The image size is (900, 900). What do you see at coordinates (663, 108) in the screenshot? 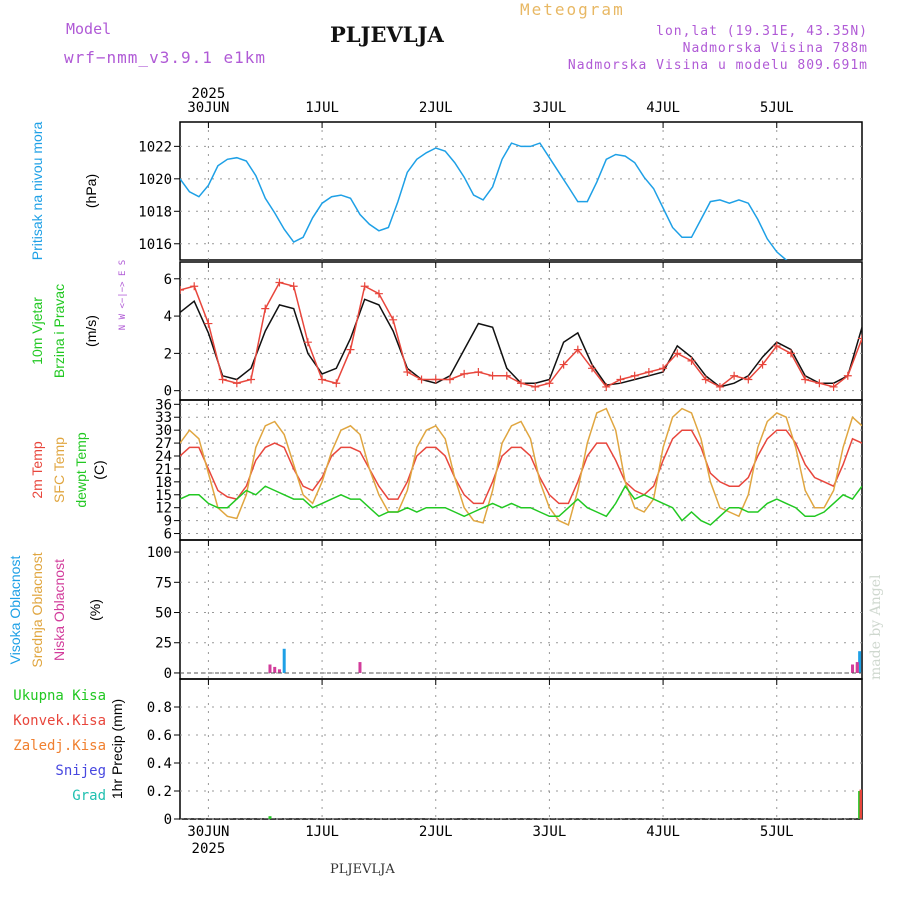
I see `x-top-tick-label: 4JUL` at bounding box center [663, 108].